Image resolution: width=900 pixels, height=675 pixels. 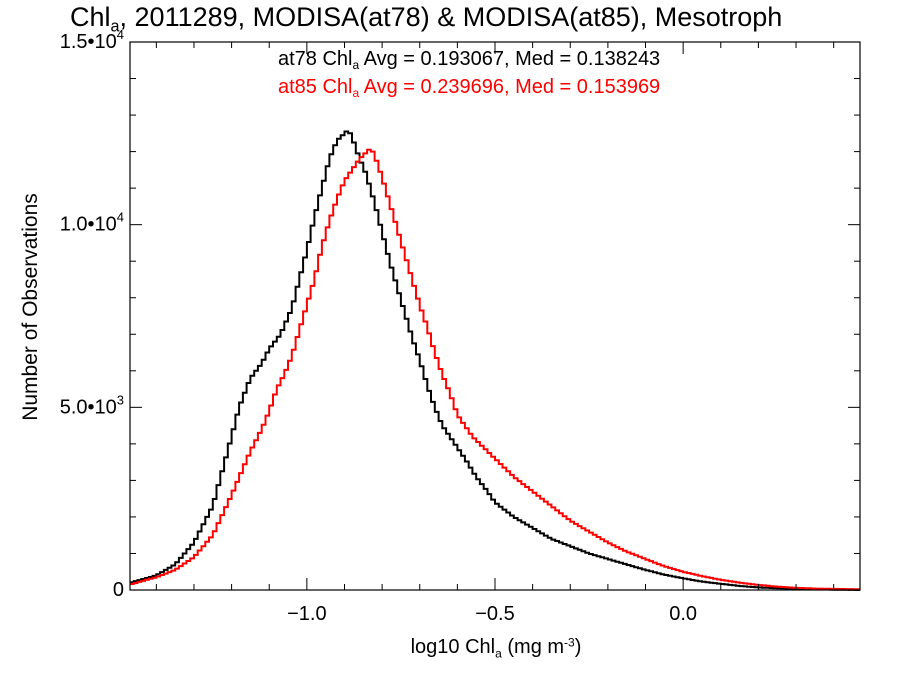 What do you see at coordinates (306, 614) in the screenshot?
I see `x-tick-label: −1.0` at bounding box center [306, 614].